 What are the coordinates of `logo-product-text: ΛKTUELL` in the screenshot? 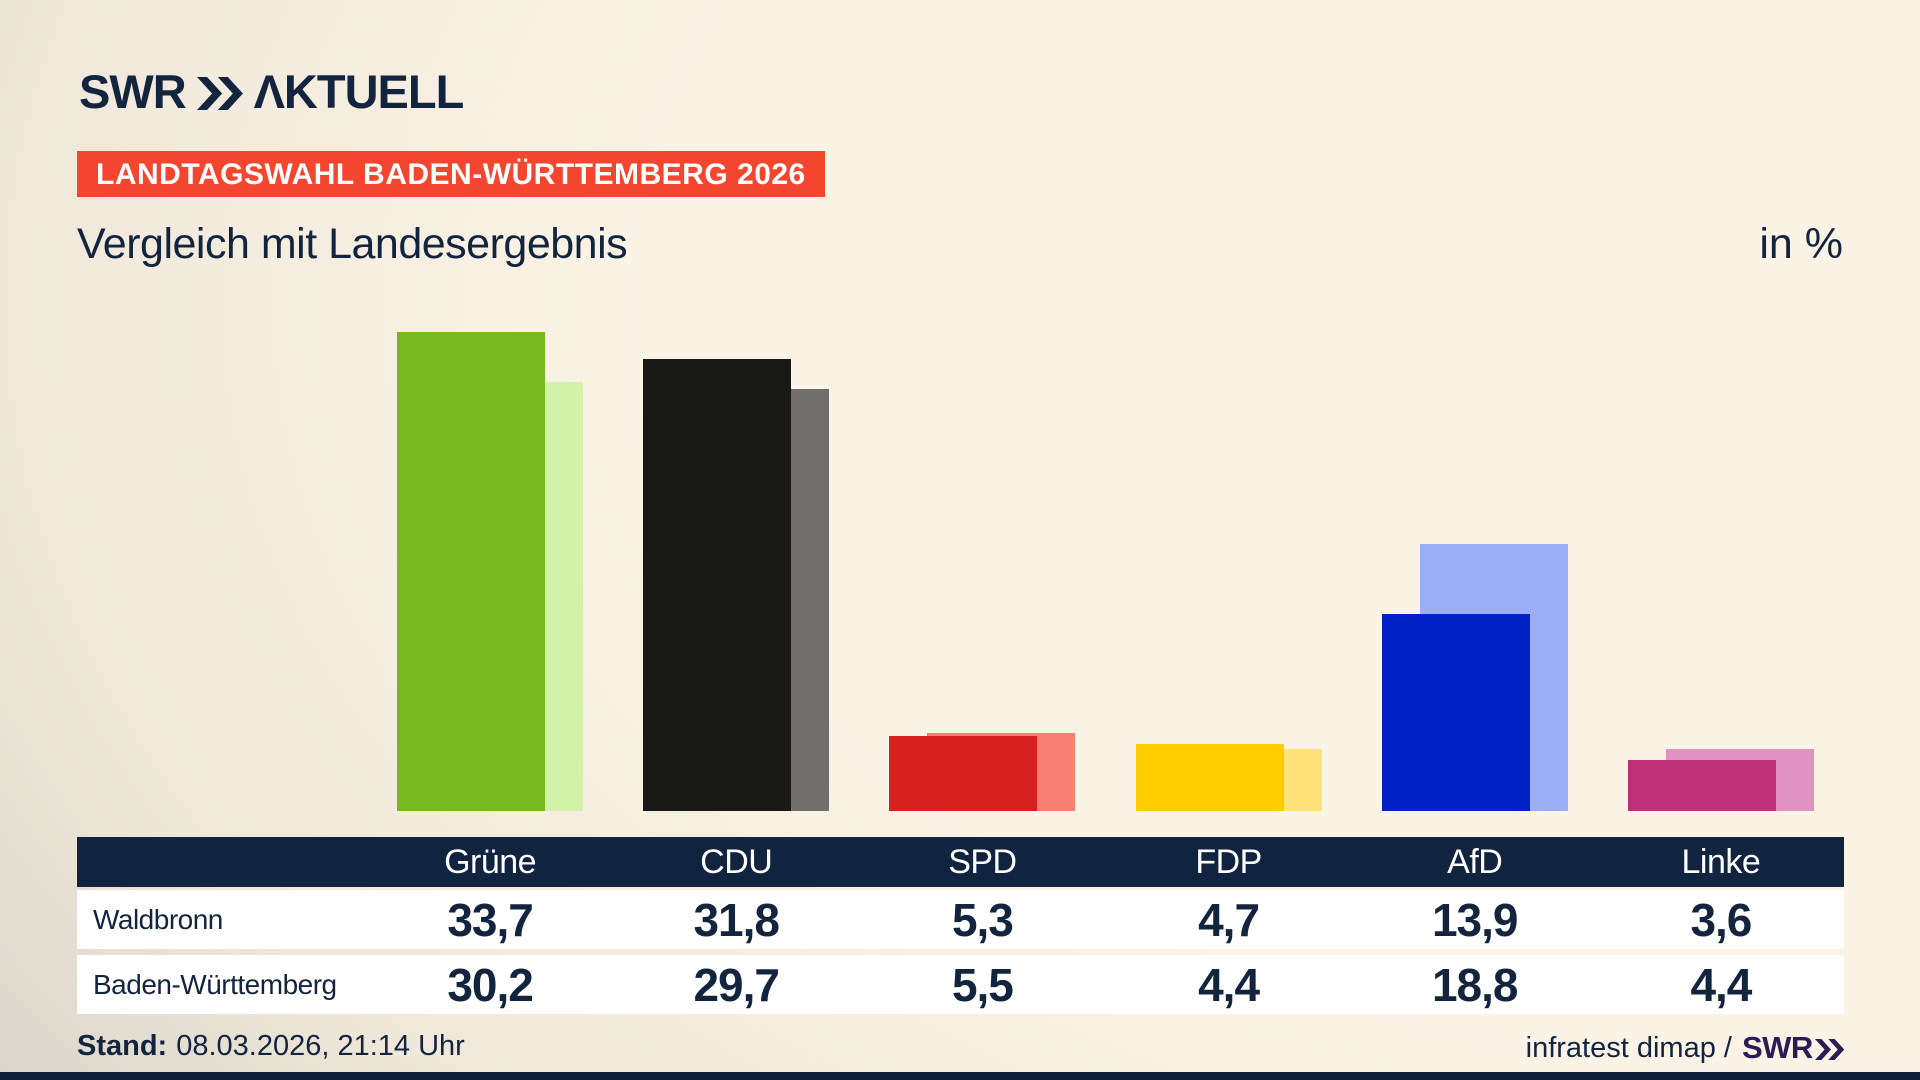 It's located at (359, 91).